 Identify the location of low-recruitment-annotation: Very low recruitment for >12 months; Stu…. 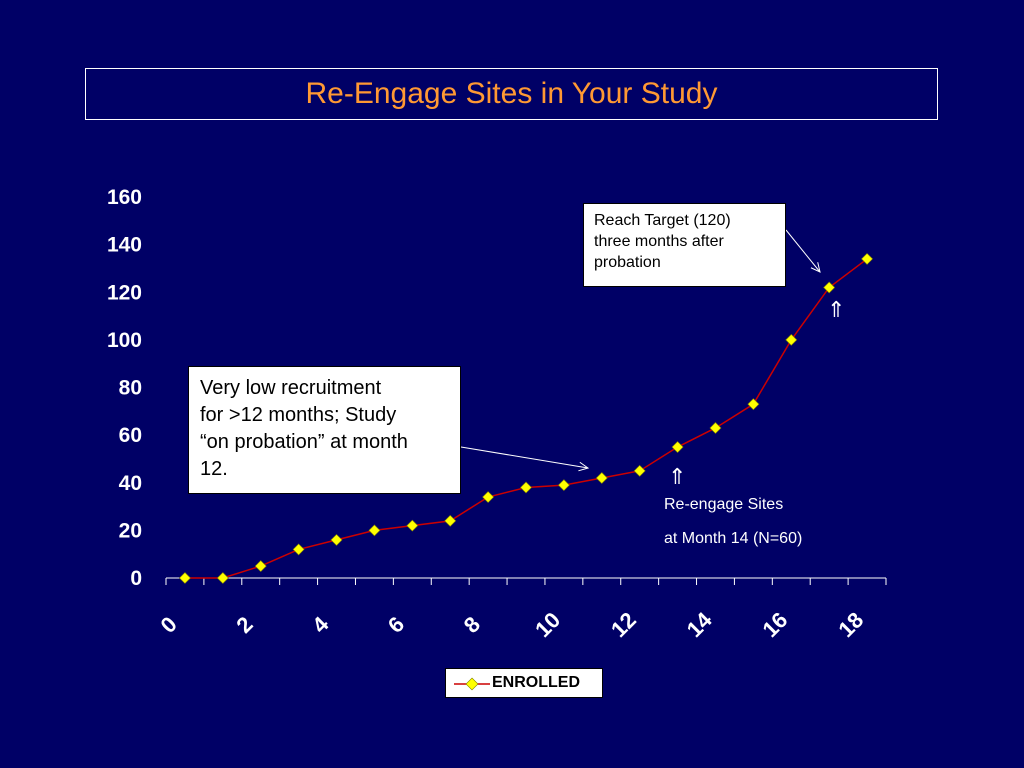
(324, 430).